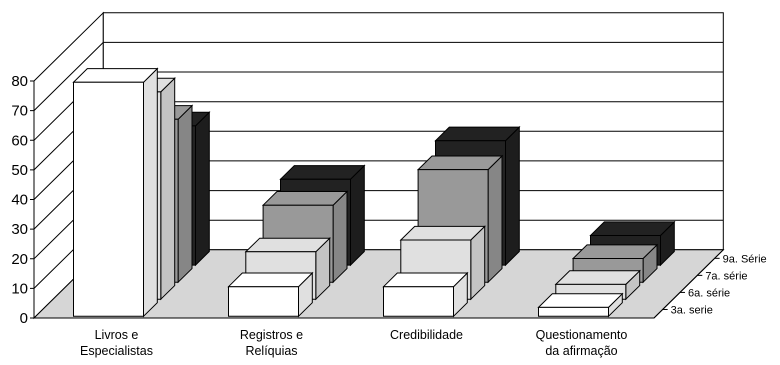 Image resolution: width=780 pixels, height=365 pixels. I want to click on y-tick-label: 10, so click(19, 288).